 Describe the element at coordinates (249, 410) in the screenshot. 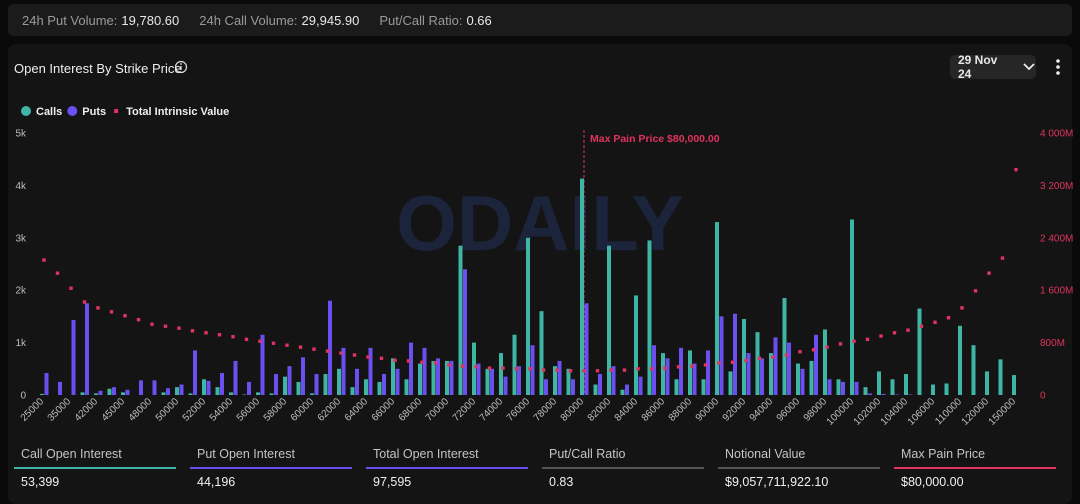

I see `x-tick-label: 56000` at that location.